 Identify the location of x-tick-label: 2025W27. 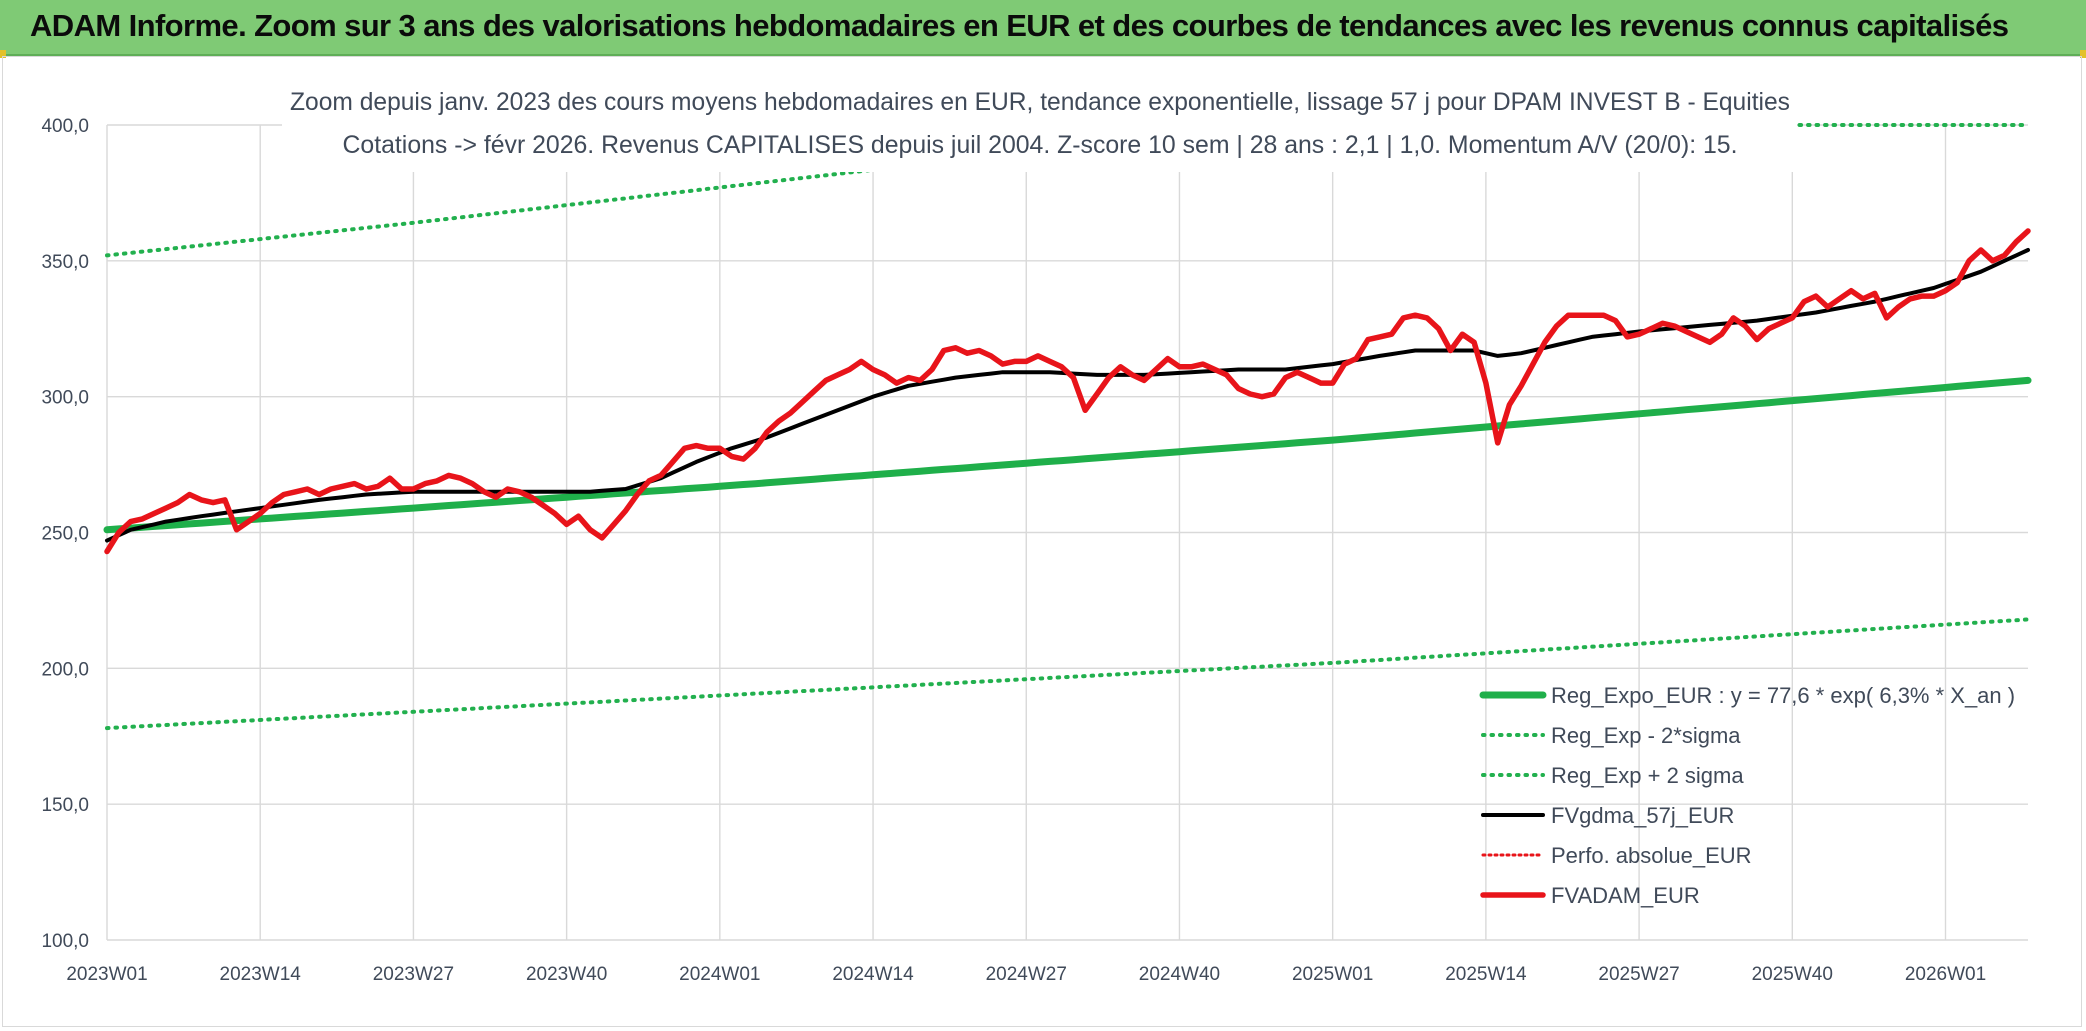
(1638, 974).